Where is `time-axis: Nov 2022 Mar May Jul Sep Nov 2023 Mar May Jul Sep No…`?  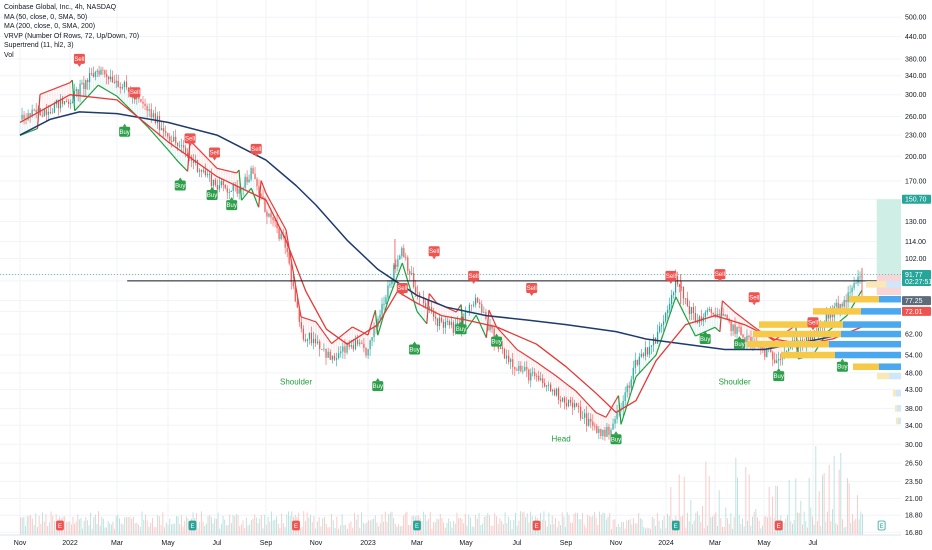
time-axis: Nov 2022 Mar May Jul Sep Nov 2023 Mar May Jul Sep No… is located at coordinates (450, 542).